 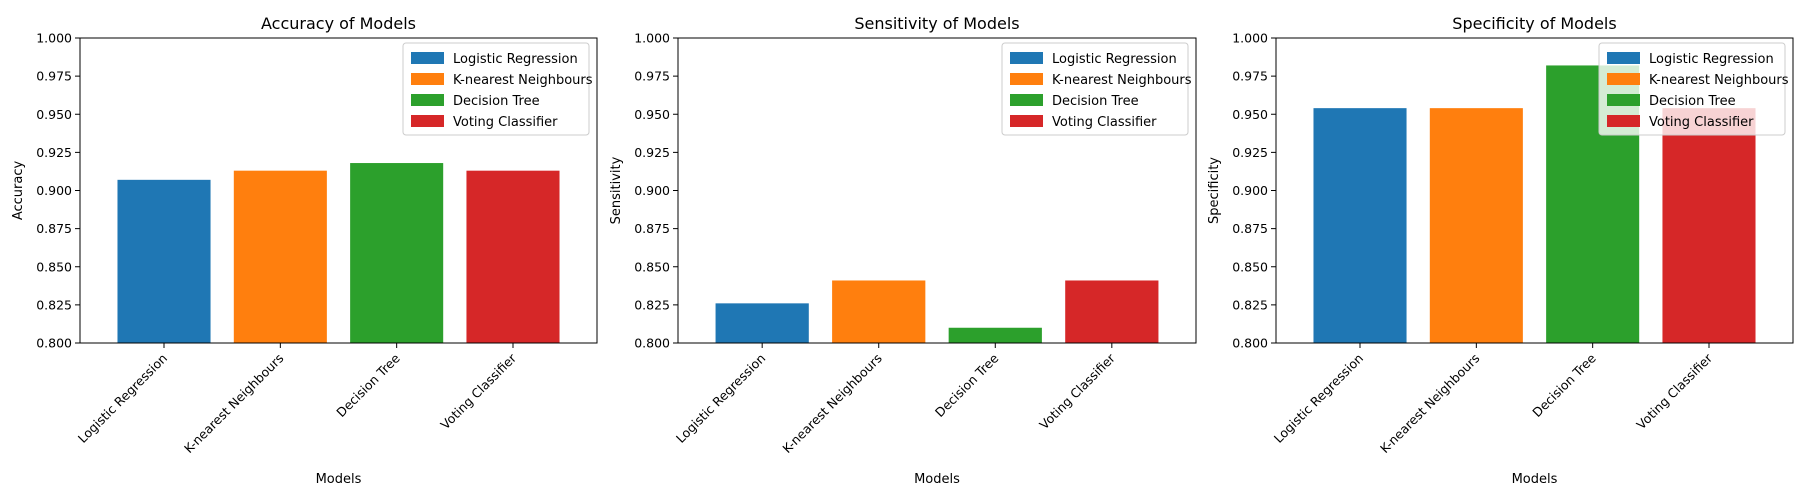 I want to click on y-axis-label: Specificity, so click(x=1214, y=190).